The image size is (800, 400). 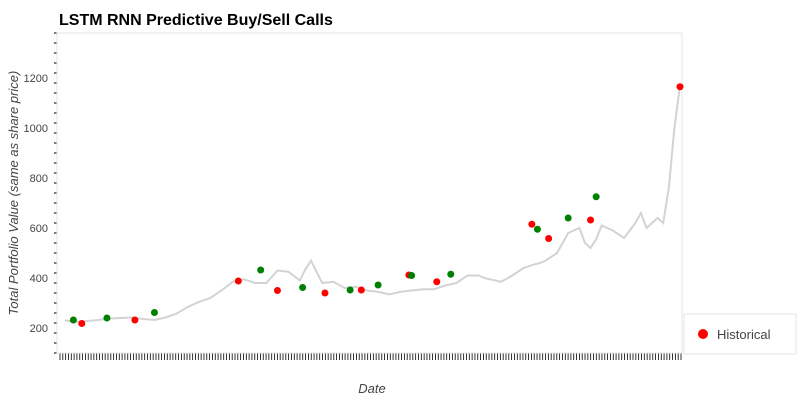 I want to click on y-tick-label: 1000, so click(x=36, y=129).